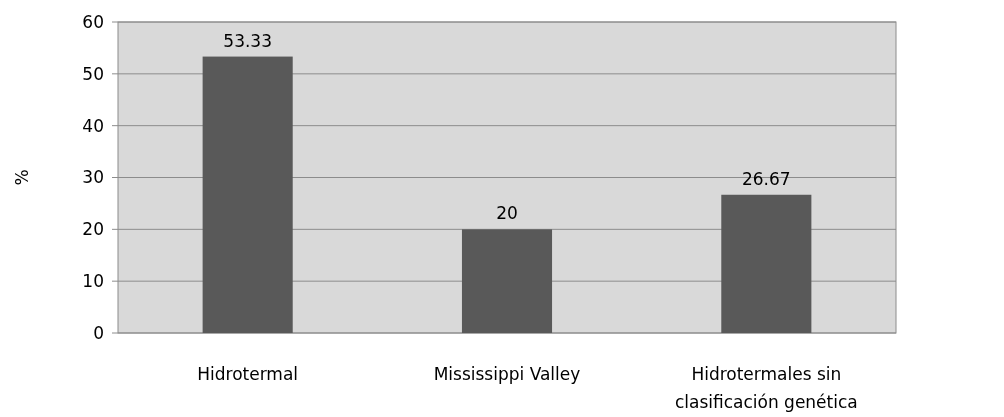 This screenshot has width=1004, height=417. What do you see at coordinates (248, 374) in the screenshot?
I see `x-tick-label: Hidrotermal` at bounding box center [248, 374].